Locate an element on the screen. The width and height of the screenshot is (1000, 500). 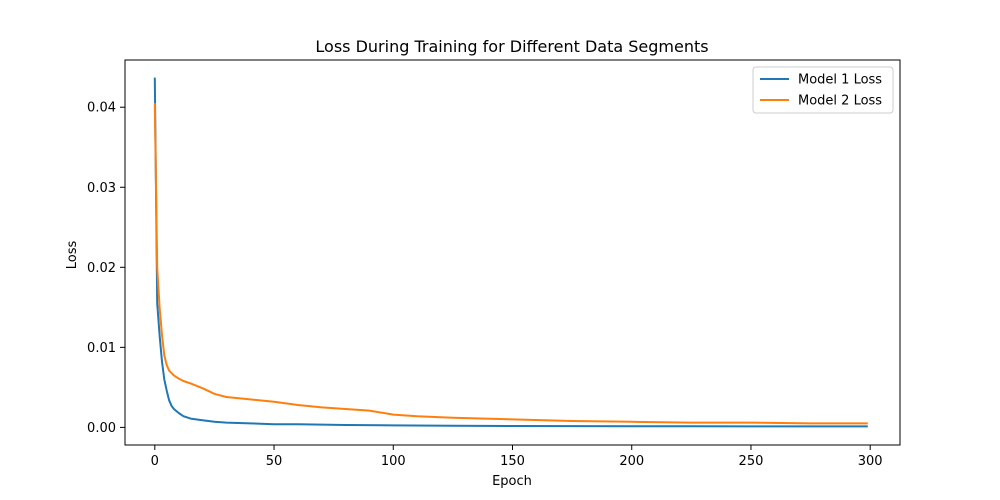
y-tick-label: 0.04 is located at coordinates (101, 108).